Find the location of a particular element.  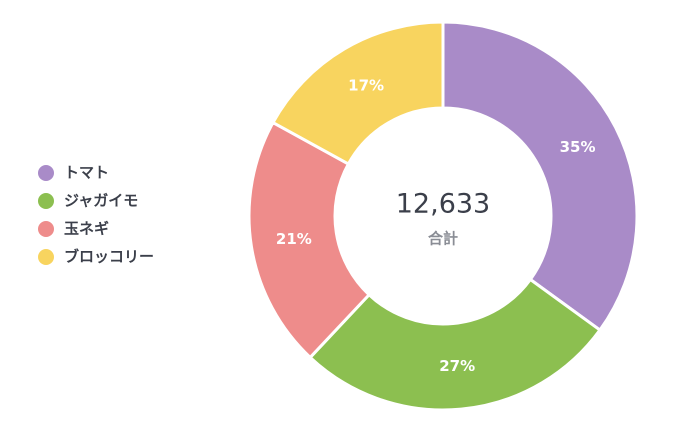

legend-label: ブロッコリー is located at coordinates (109, 257).